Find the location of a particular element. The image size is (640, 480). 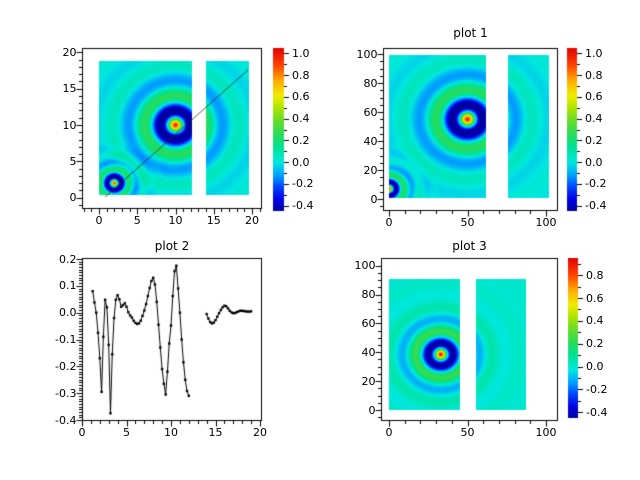

y-tick-label: 15 is located at coordinates (69, 89).